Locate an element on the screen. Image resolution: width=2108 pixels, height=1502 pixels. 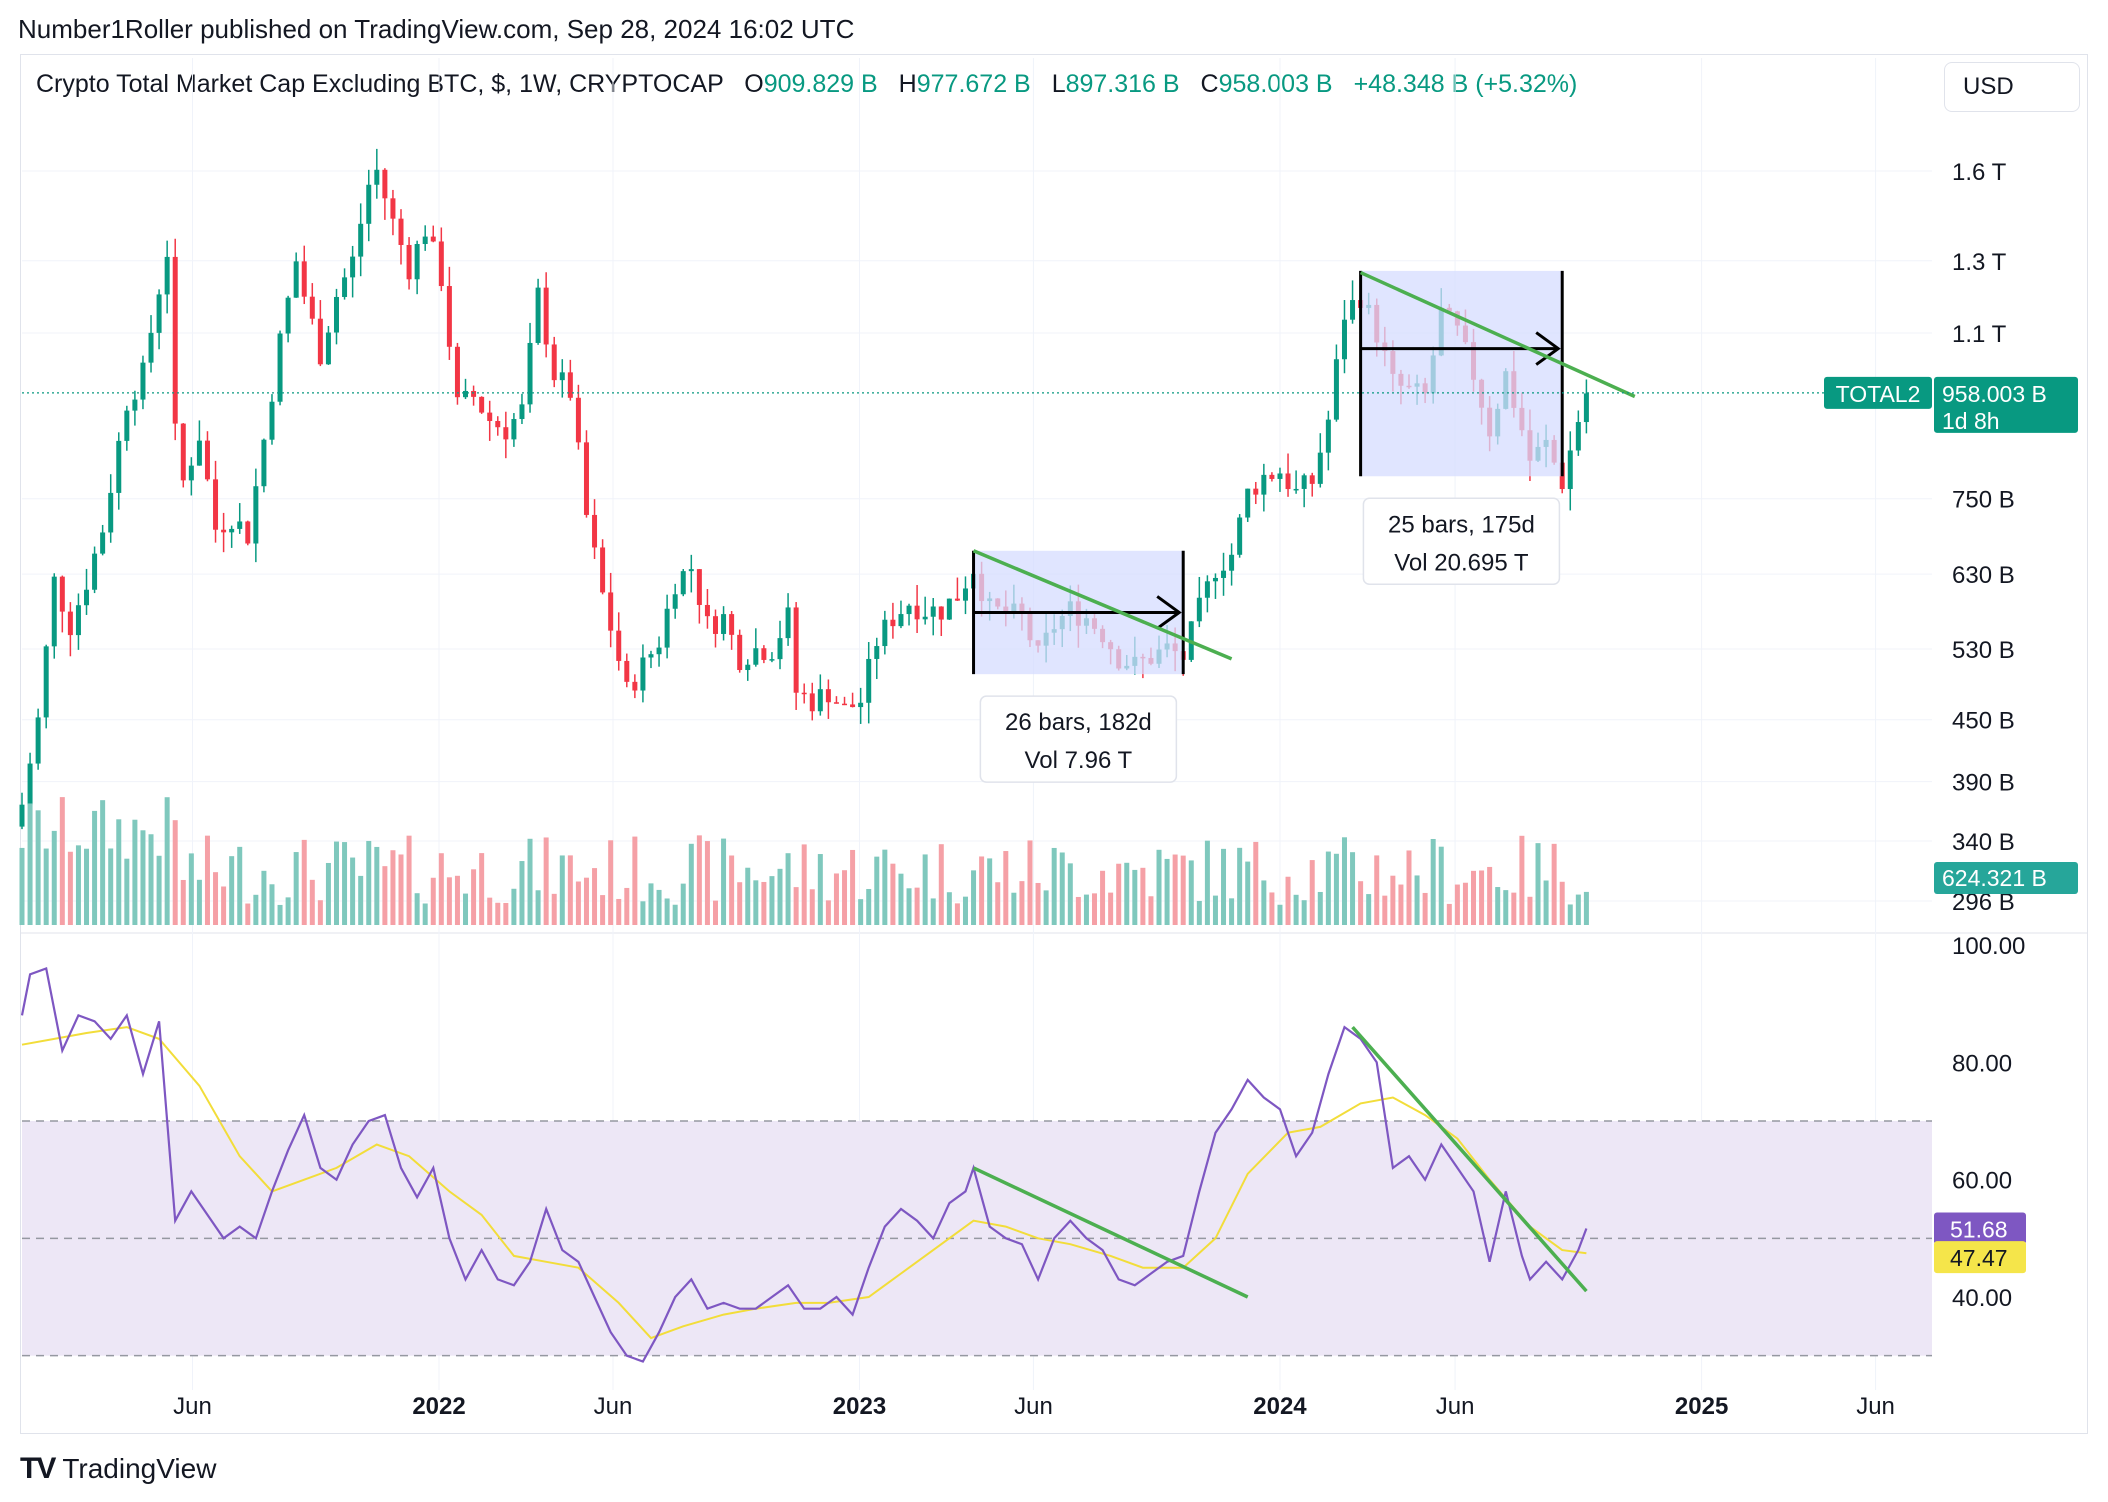
open-label: O is located at coordinates (754, 84).